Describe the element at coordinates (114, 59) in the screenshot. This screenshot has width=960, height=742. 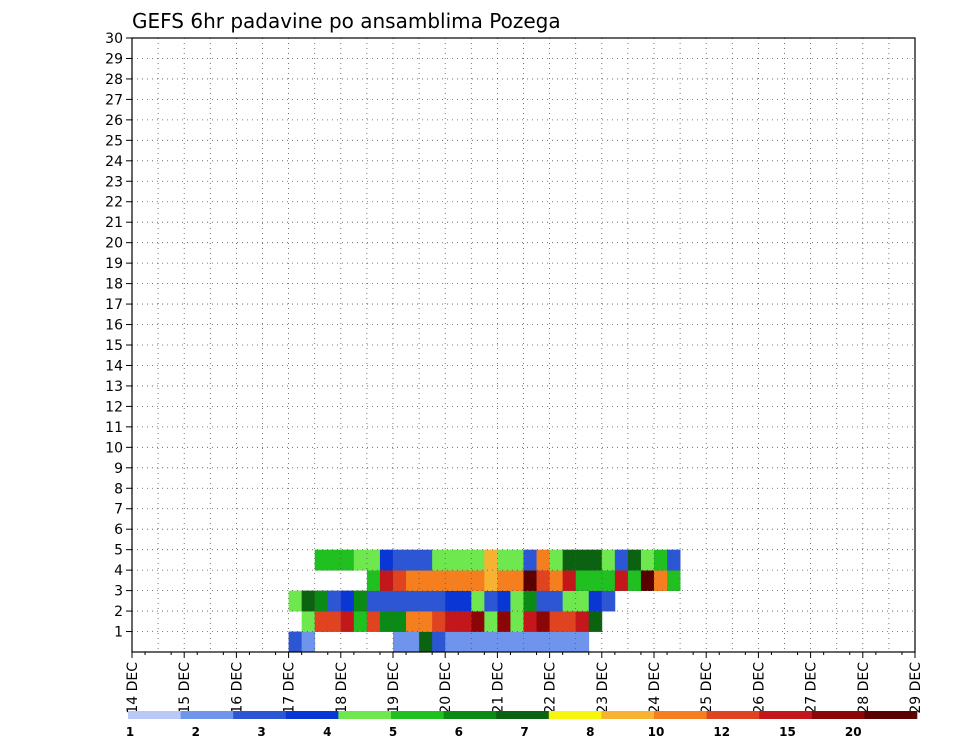
I see `y-tick-label: 29` at that location.